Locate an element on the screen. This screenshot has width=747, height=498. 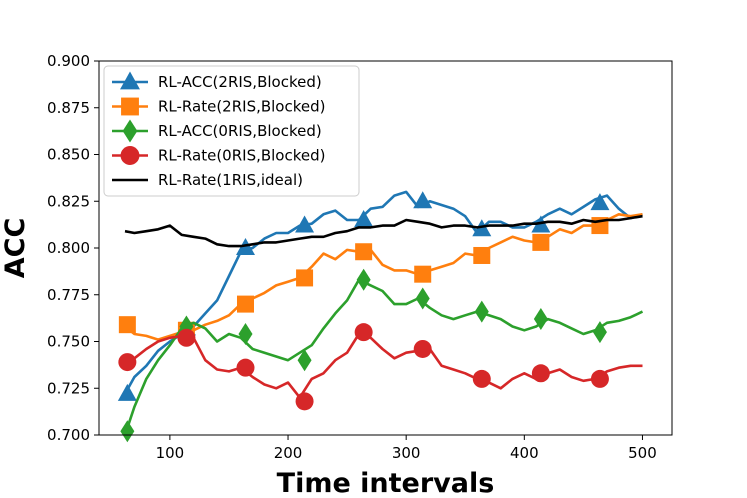
x-tick-label: 100 is located at coordinates (170, 453).